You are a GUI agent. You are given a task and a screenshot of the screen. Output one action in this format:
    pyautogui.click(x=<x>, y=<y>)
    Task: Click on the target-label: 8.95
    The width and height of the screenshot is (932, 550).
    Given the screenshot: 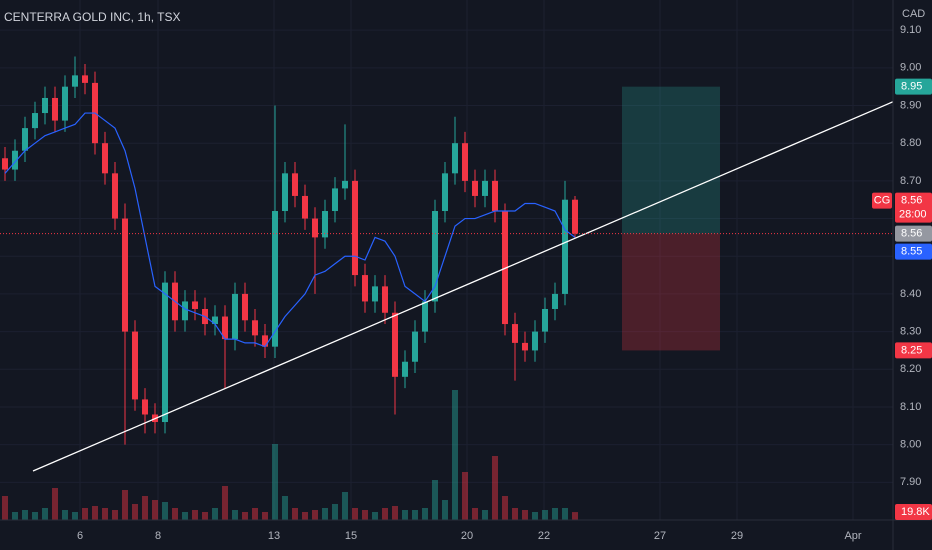 What is the action you would take?
    pyautogui.click(x=911, y=87)
    